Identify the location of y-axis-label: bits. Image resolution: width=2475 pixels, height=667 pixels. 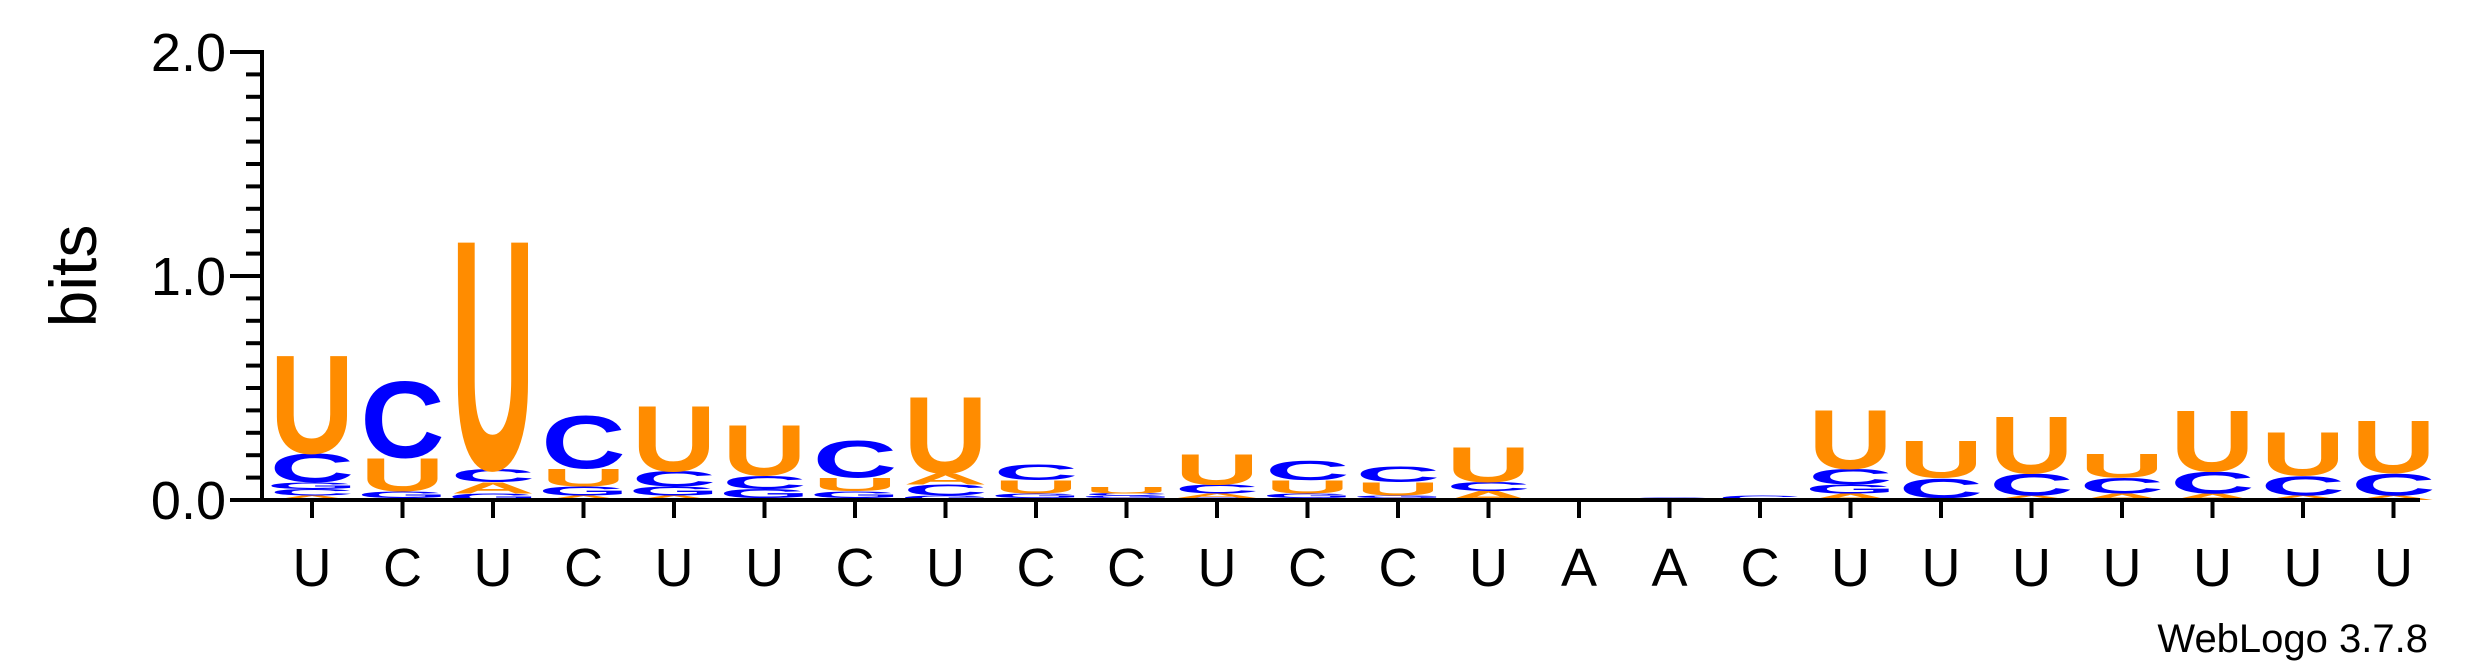
(73, 276).